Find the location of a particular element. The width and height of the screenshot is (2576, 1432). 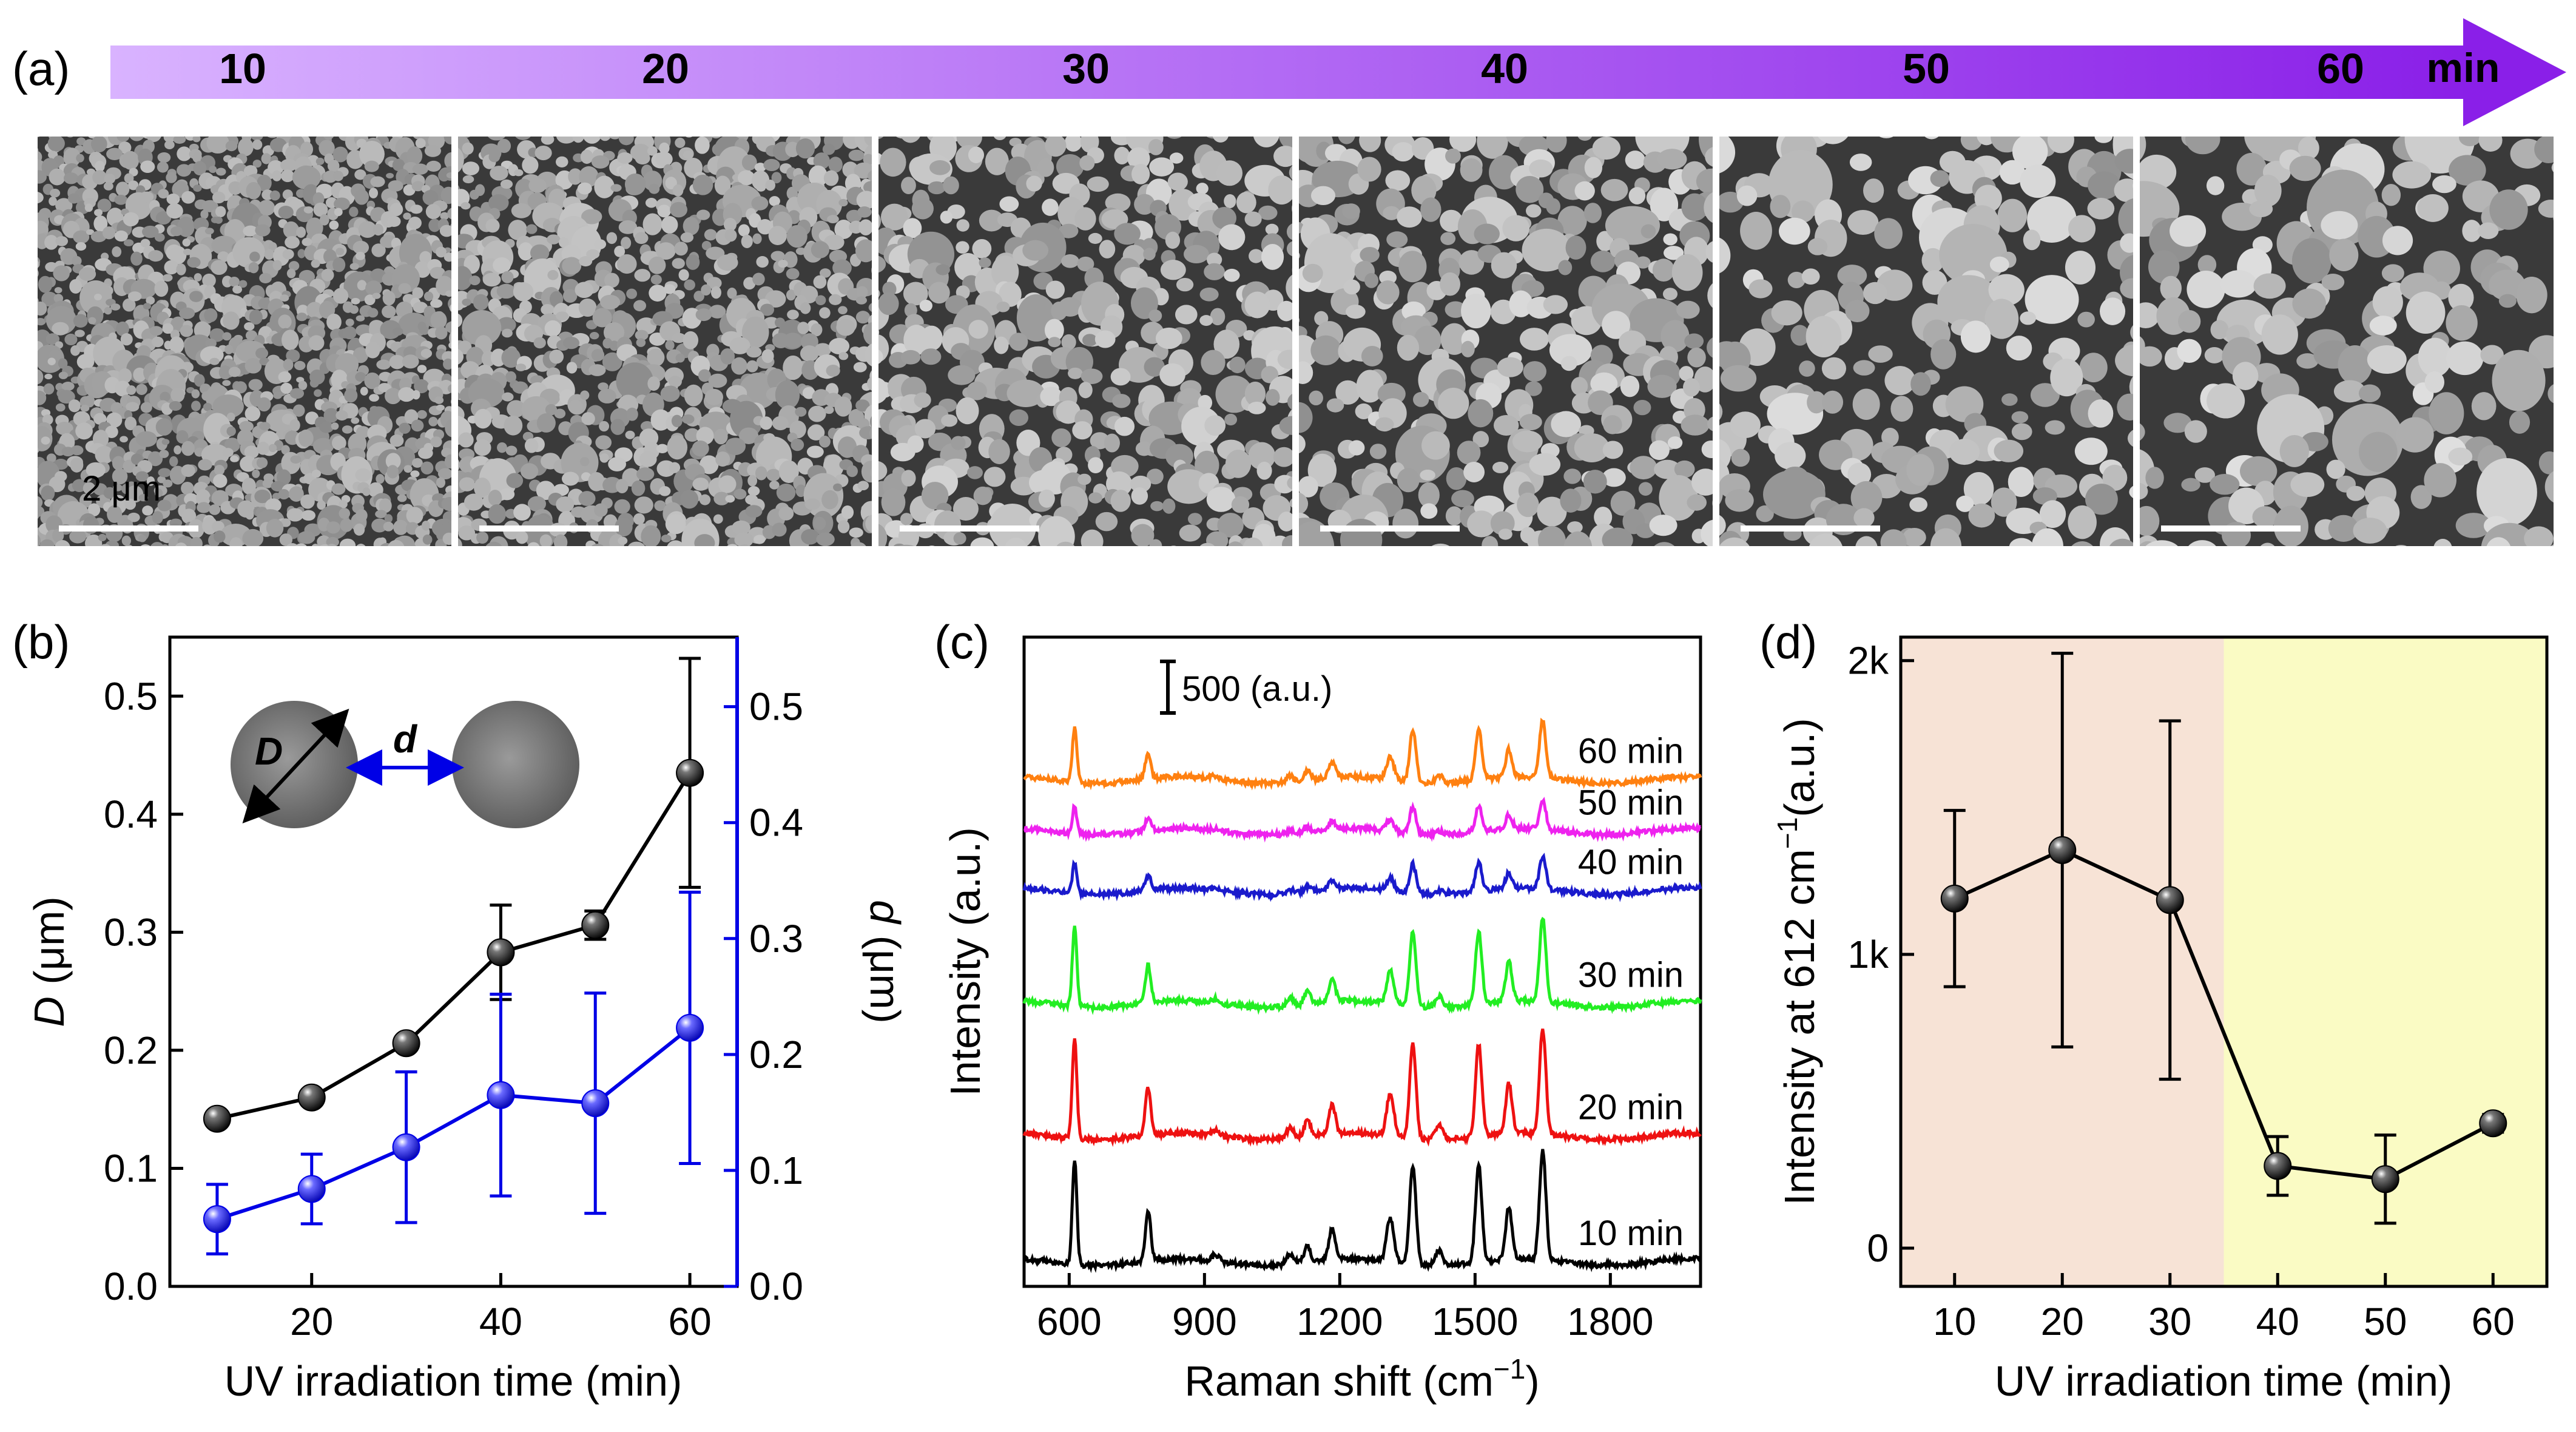

sem-grains is located at coordinates (665, 341).